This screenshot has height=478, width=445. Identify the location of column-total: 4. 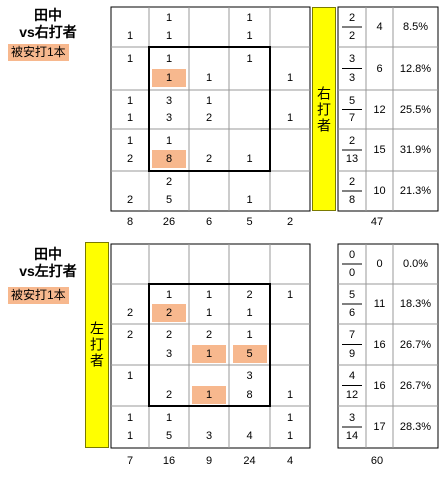
(290, 461).